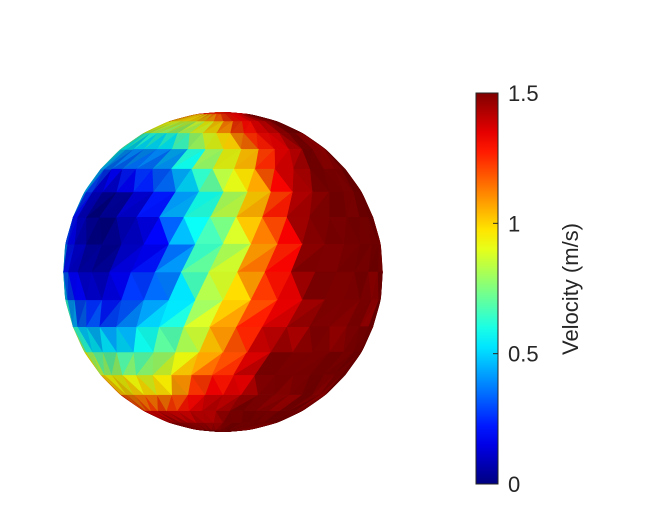  Describe the element at coordinates (487, 288) in the screenshot. I see `colorbar` at that location.